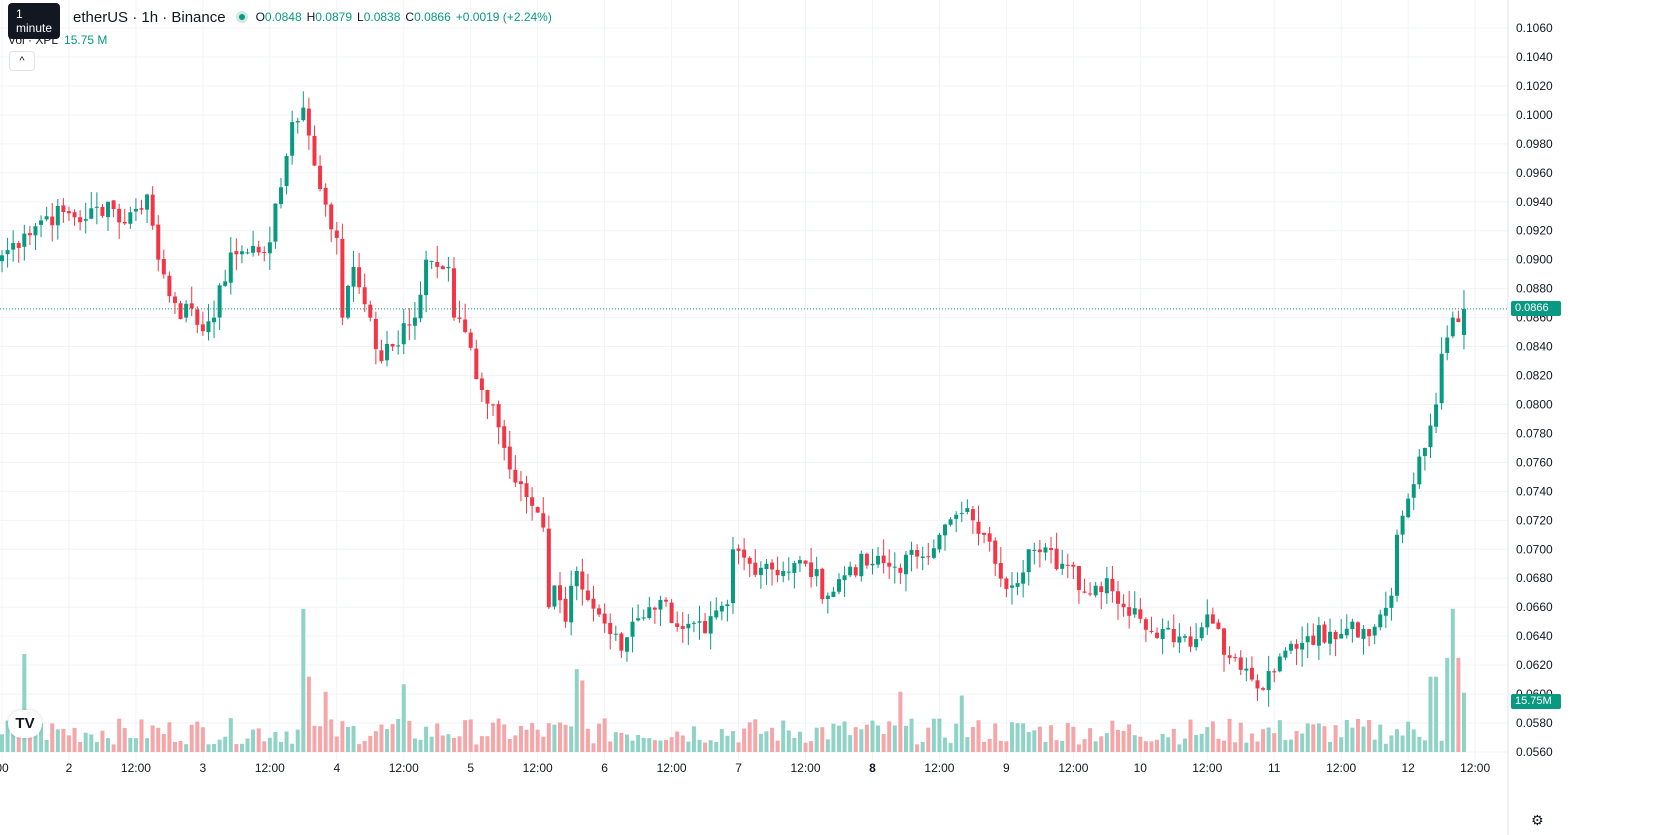 The width and height of the screenshot is (1678, 835). Describe the element at coordinates (86, 40) in the screenshot. I see `volume-value: 15.75 M` at that location.